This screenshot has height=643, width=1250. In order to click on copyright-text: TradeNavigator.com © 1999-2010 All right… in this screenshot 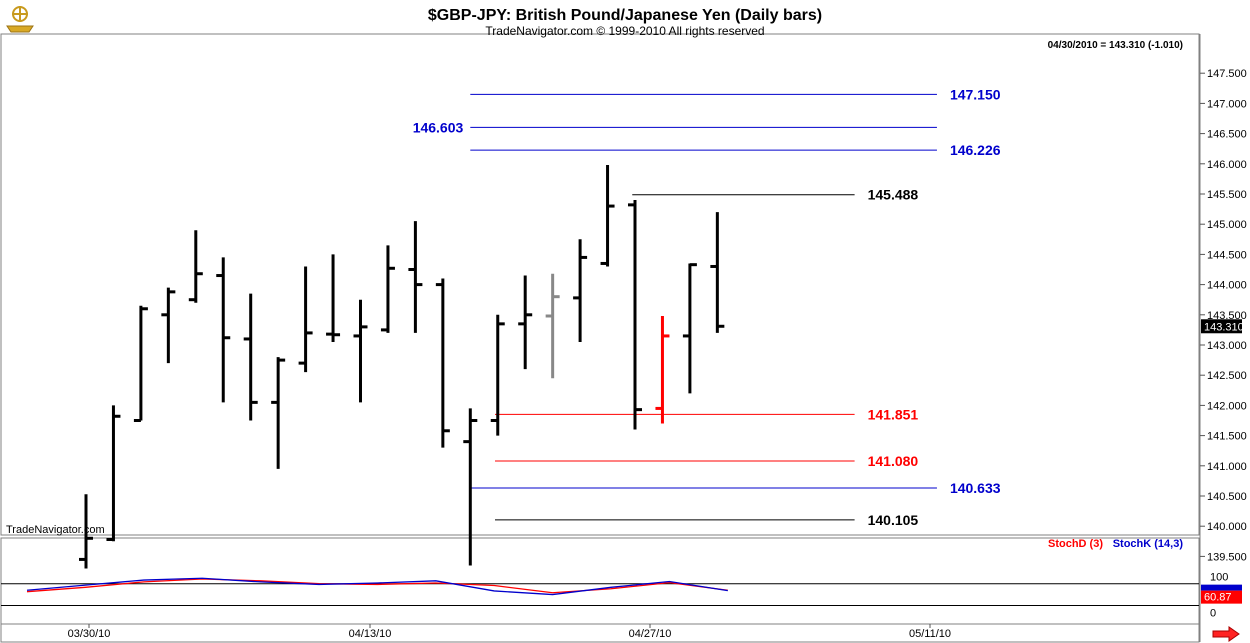, I will do `click(624, 31)`.